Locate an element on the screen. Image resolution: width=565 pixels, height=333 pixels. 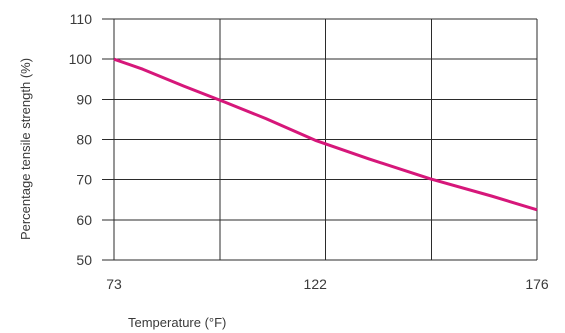
y-axis-label: Percentage tensile strength (%) is located at coordinates (25, 149).